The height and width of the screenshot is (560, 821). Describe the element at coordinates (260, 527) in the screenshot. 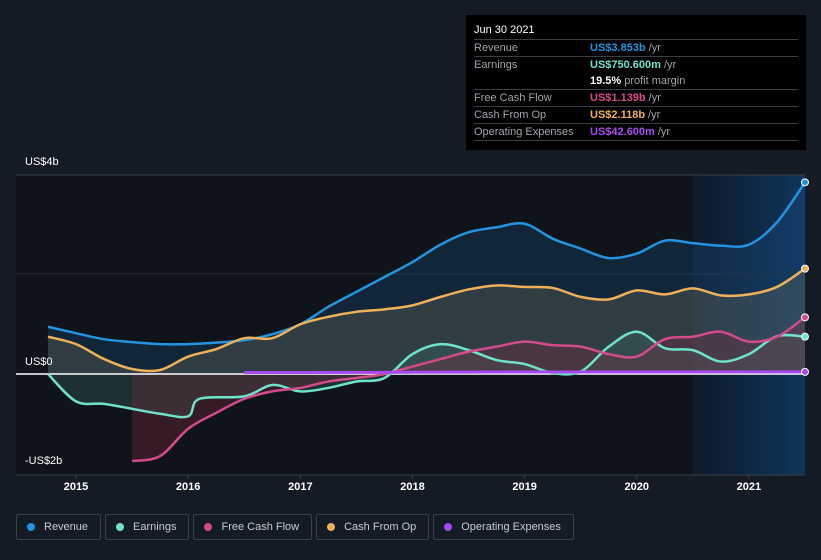

I see `legend-label: Free Cash Flow` at that location.